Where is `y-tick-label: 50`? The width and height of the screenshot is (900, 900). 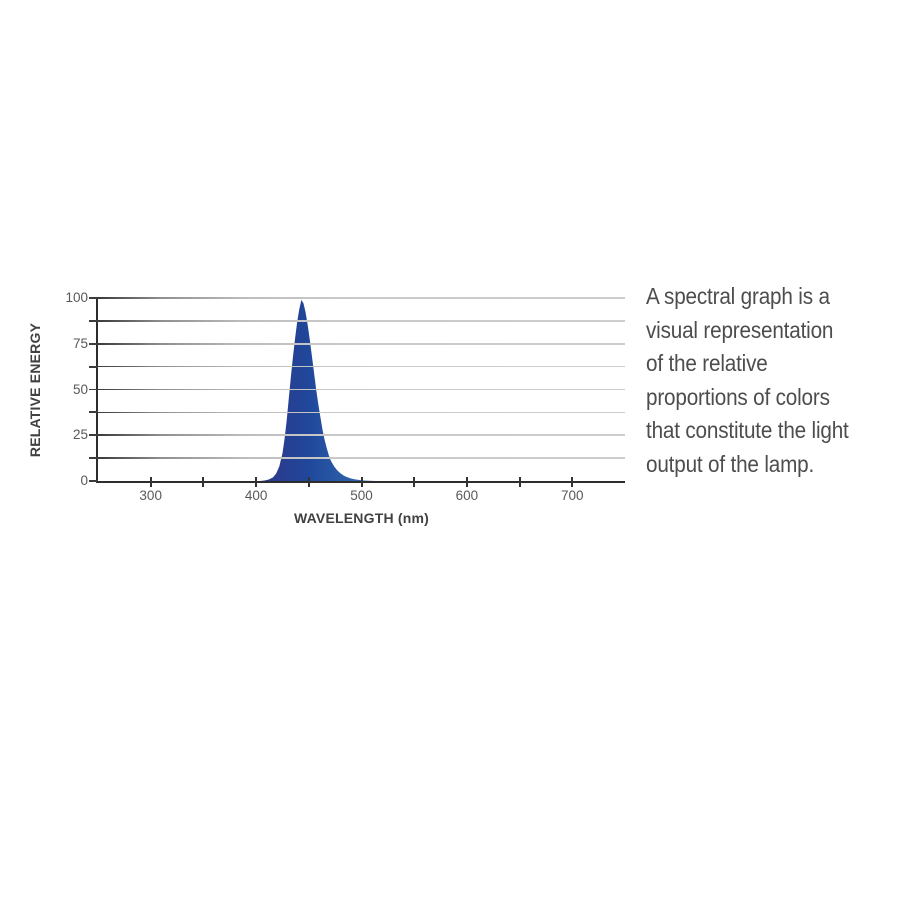
y-tick-label: 50 is located at coordinates (80, 389).